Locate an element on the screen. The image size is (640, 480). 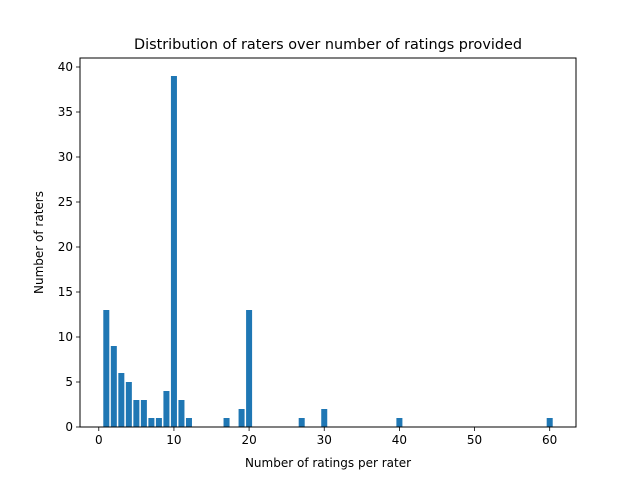
y-tick-label: 20 is located at coordinates (65, 247).